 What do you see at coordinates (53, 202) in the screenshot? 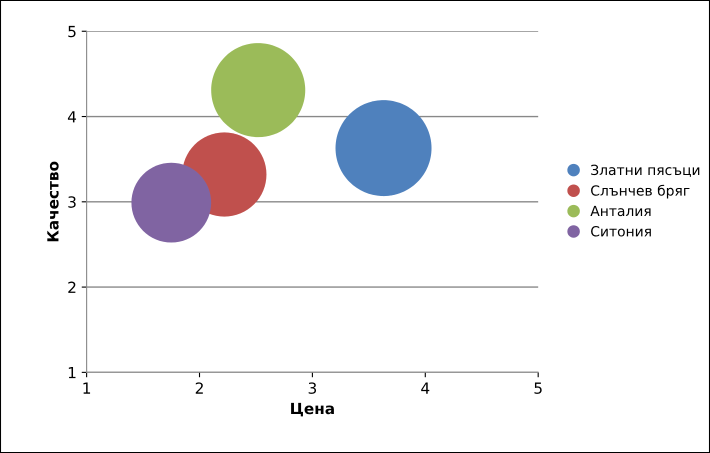
I see `y-axis-title: Качество` at bounding box center [53, 202].